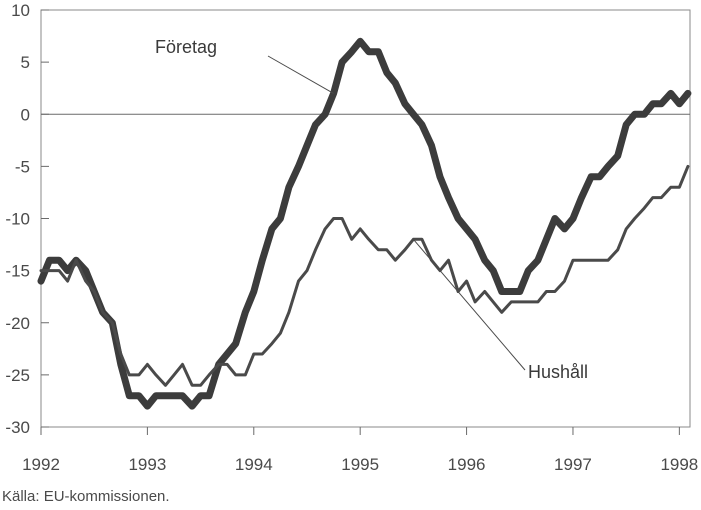 The image size is (701, 510). What do you see at coordinates (41, 464) in the screenshot?
I see `x-tick-label: 1992` at bounding box center [41, 464].